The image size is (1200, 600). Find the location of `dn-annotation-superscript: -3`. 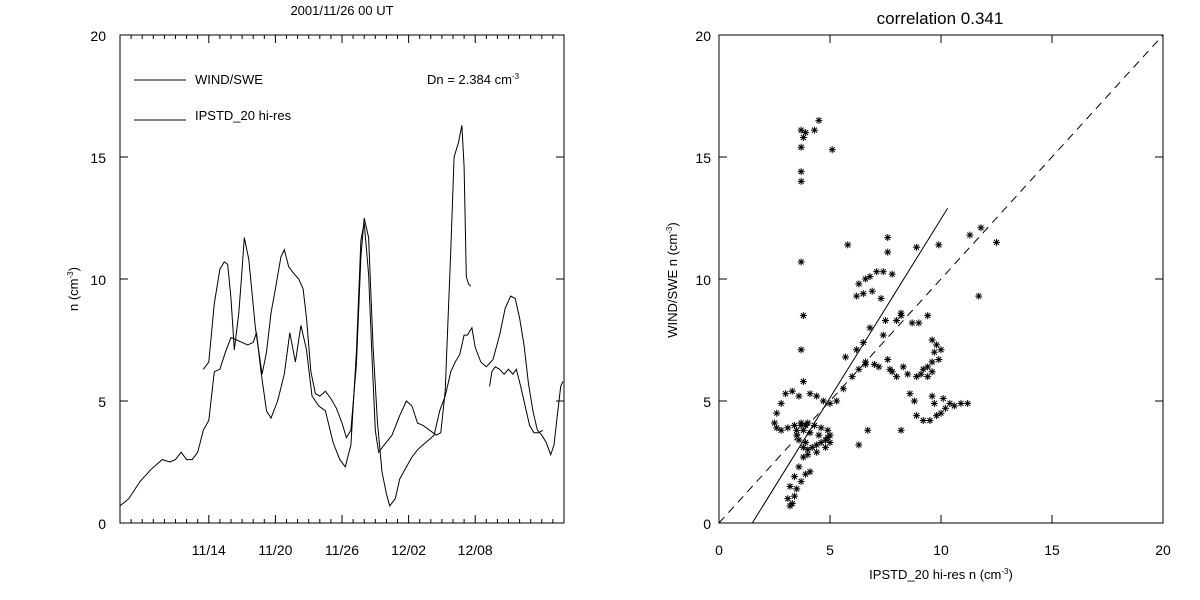

dn-annotation-superscript: -3 is located at coordinates (516, 76).